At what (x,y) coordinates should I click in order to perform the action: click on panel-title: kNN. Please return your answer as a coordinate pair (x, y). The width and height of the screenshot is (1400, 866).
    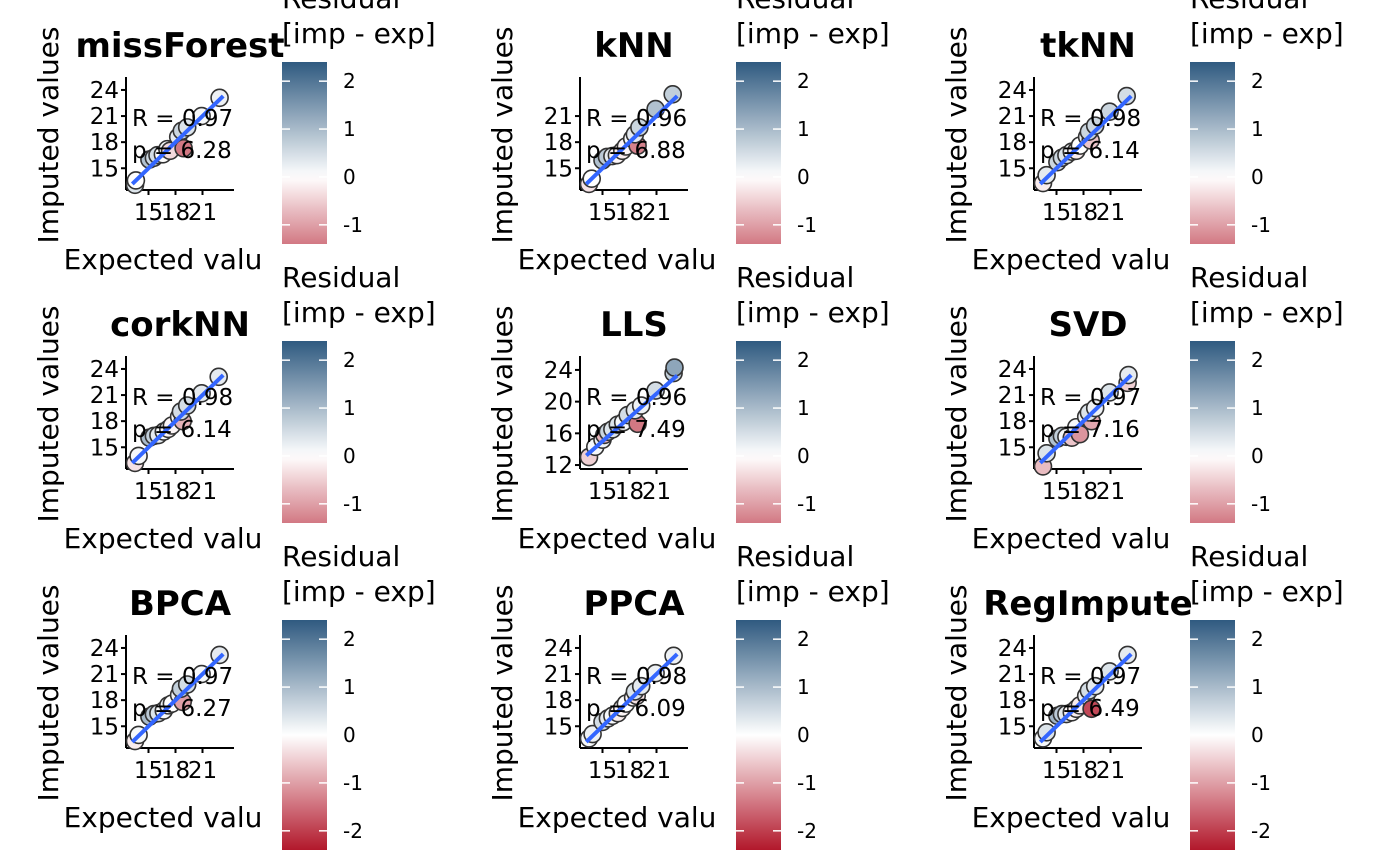
    Looking at the image, I should click on (634, 46).